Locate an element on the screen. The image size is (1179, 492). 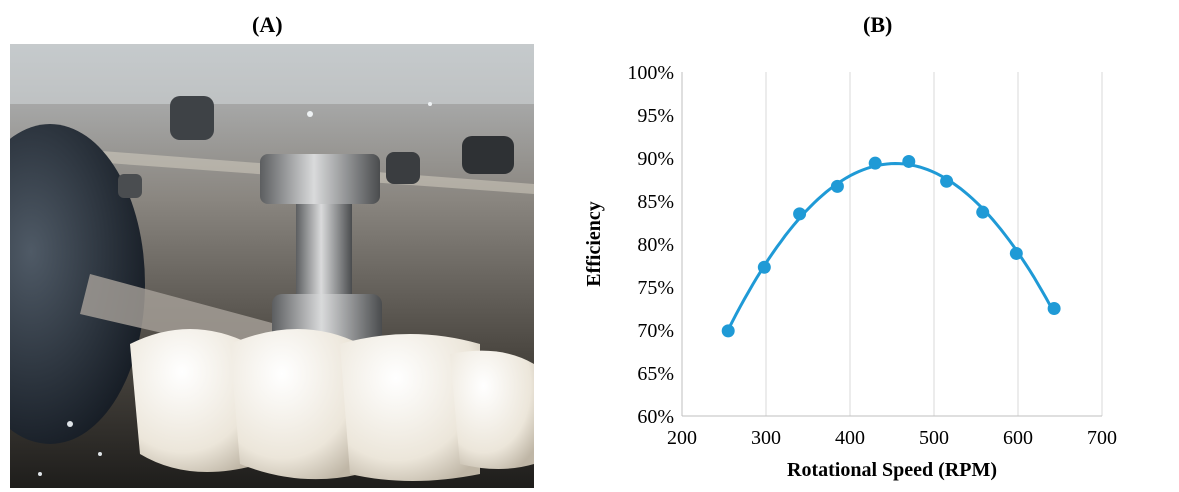
trendline is located at coordinates (891, 246).